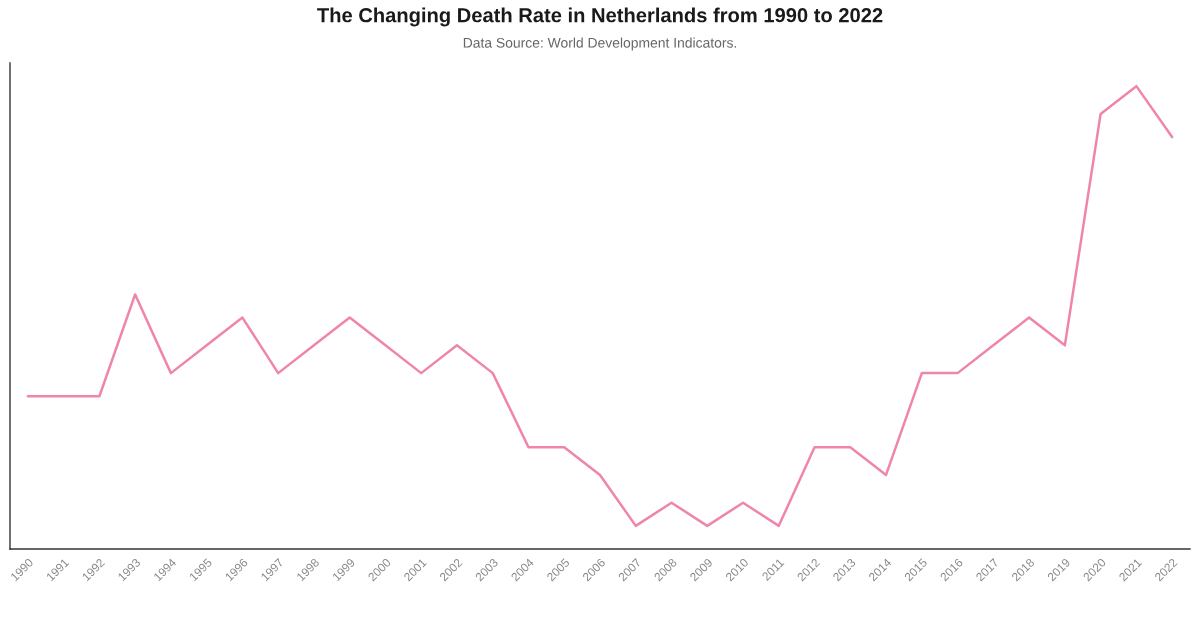  I want to click on chart-title: The Changing Death Rate in Netherlands from 1990 to 2022, so click(600, 17).